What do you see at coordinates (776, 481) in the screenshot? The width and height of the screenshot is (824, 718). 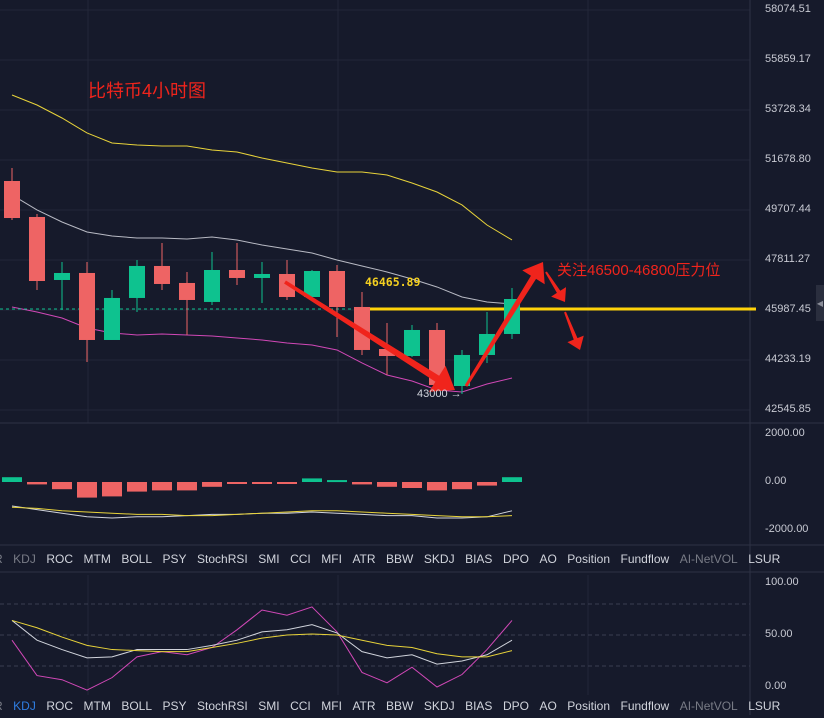 I see `osc-axis-label: 0.00` at bounding box center [776, 481].